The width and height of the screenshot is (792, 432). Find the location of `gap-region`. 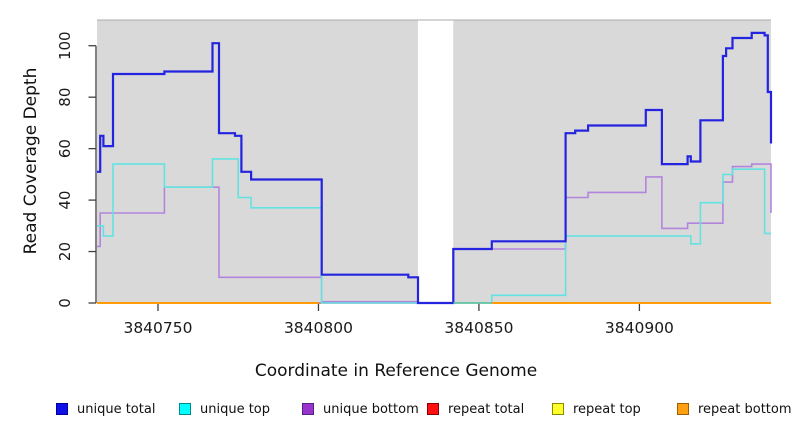

gap-region is located at coordinates (435, 161).